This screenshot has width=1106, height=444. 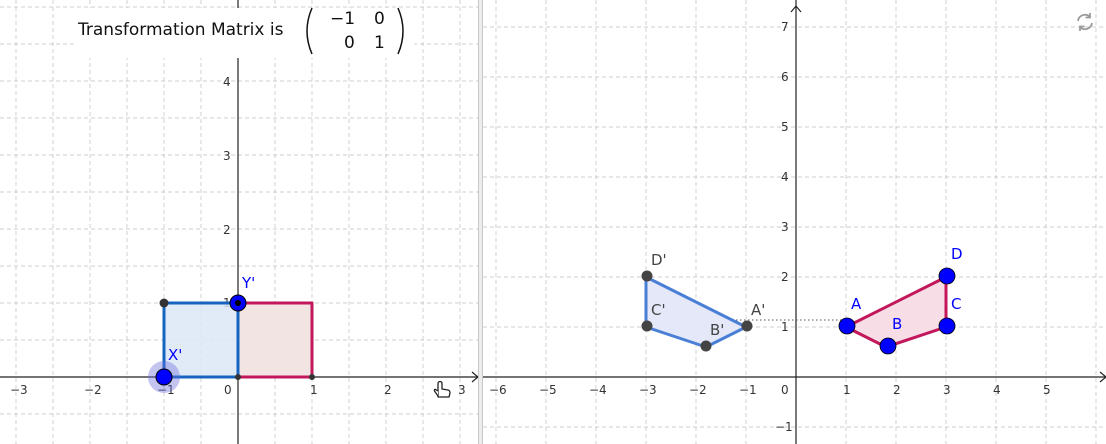 I want to click on matrix-entry-11: −1, so click(x=342, y=19).